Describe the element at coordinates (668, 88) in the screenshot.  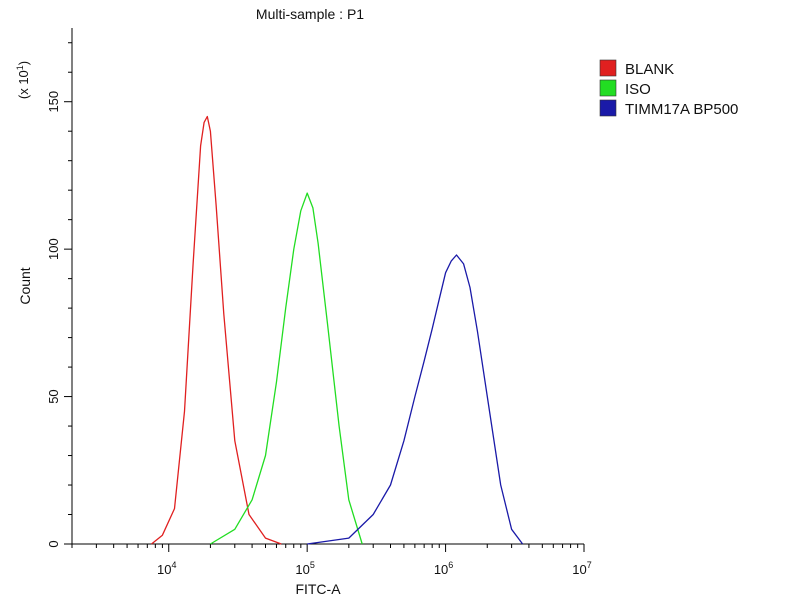
I see `legend: BLANK ISO TIMM17A BP500` at that location.